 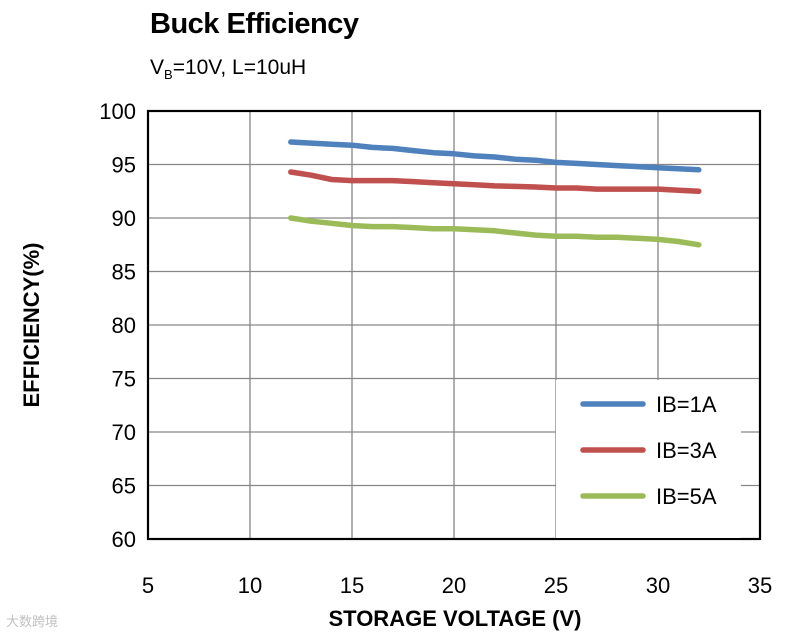 What do you see at coordinates (124, 272) in the screenshot?
I see `y-tick-label: 85` at bounding box center [124, 272].